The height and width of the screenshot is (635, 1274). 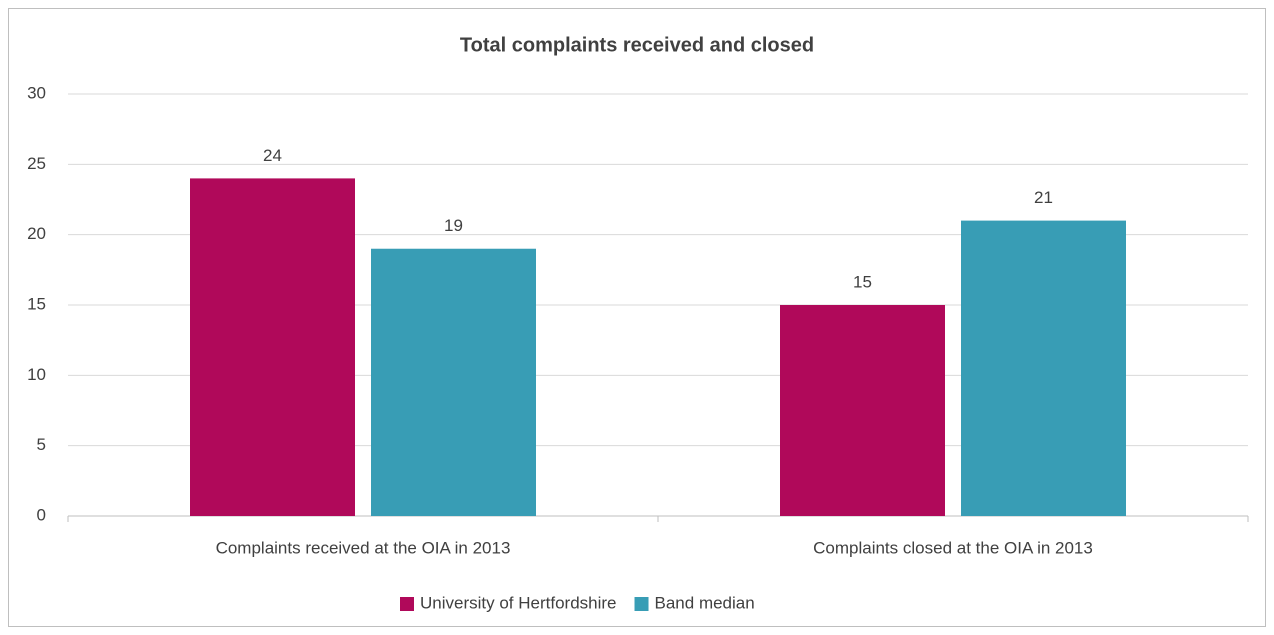 What do you see at coordinates (453, 225) in the screenshot?
I see `data-label: 19` at bounding box center [453, 225].